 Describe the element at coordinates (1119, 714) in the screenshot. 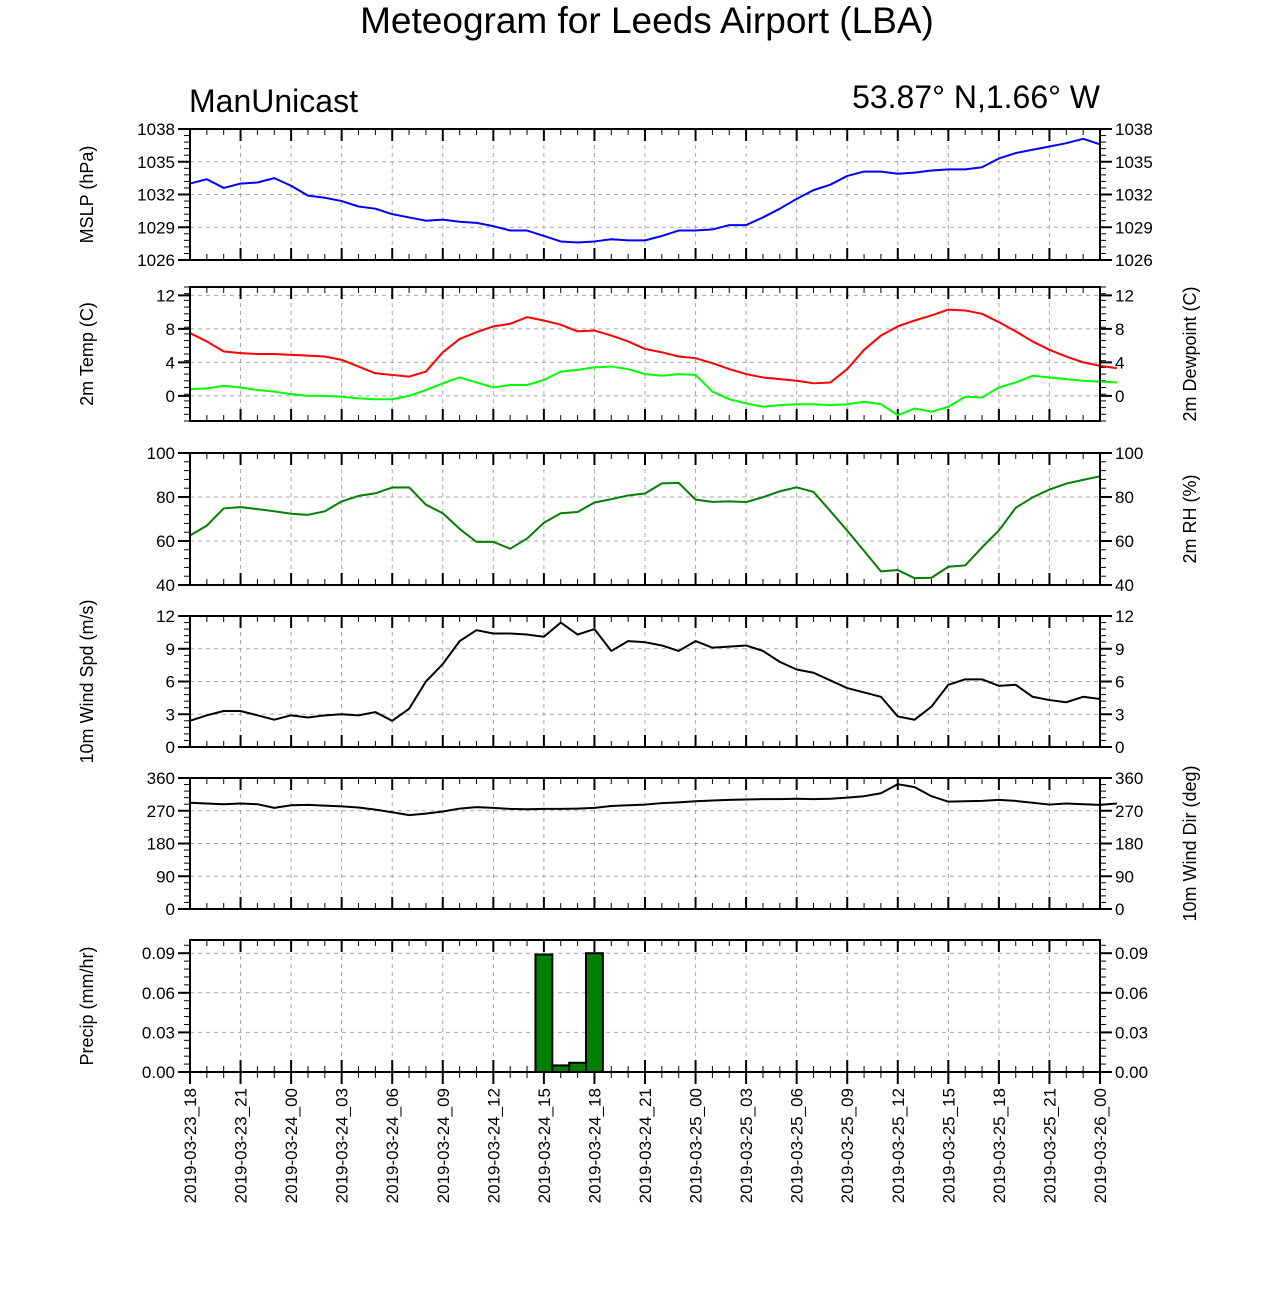

I see `ytick-label-right: 3` at that location.